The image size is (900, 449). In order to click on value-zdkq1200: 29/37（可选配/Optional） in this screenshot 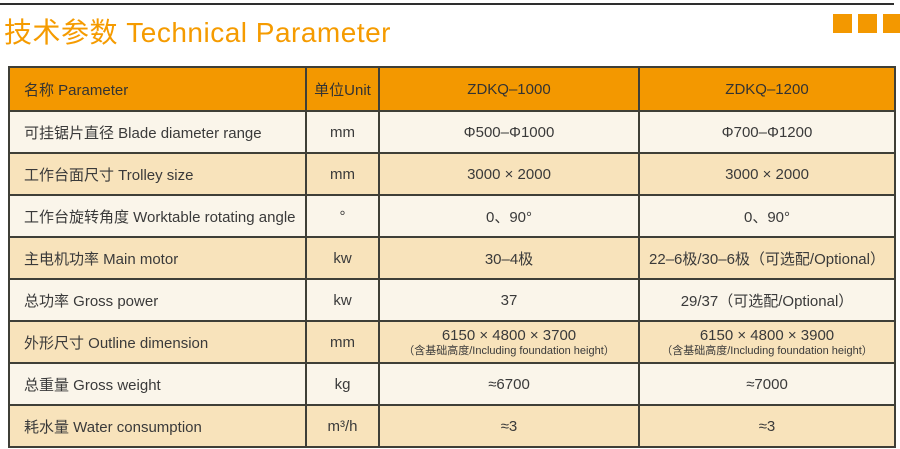, I will do `click(767, 300)`.